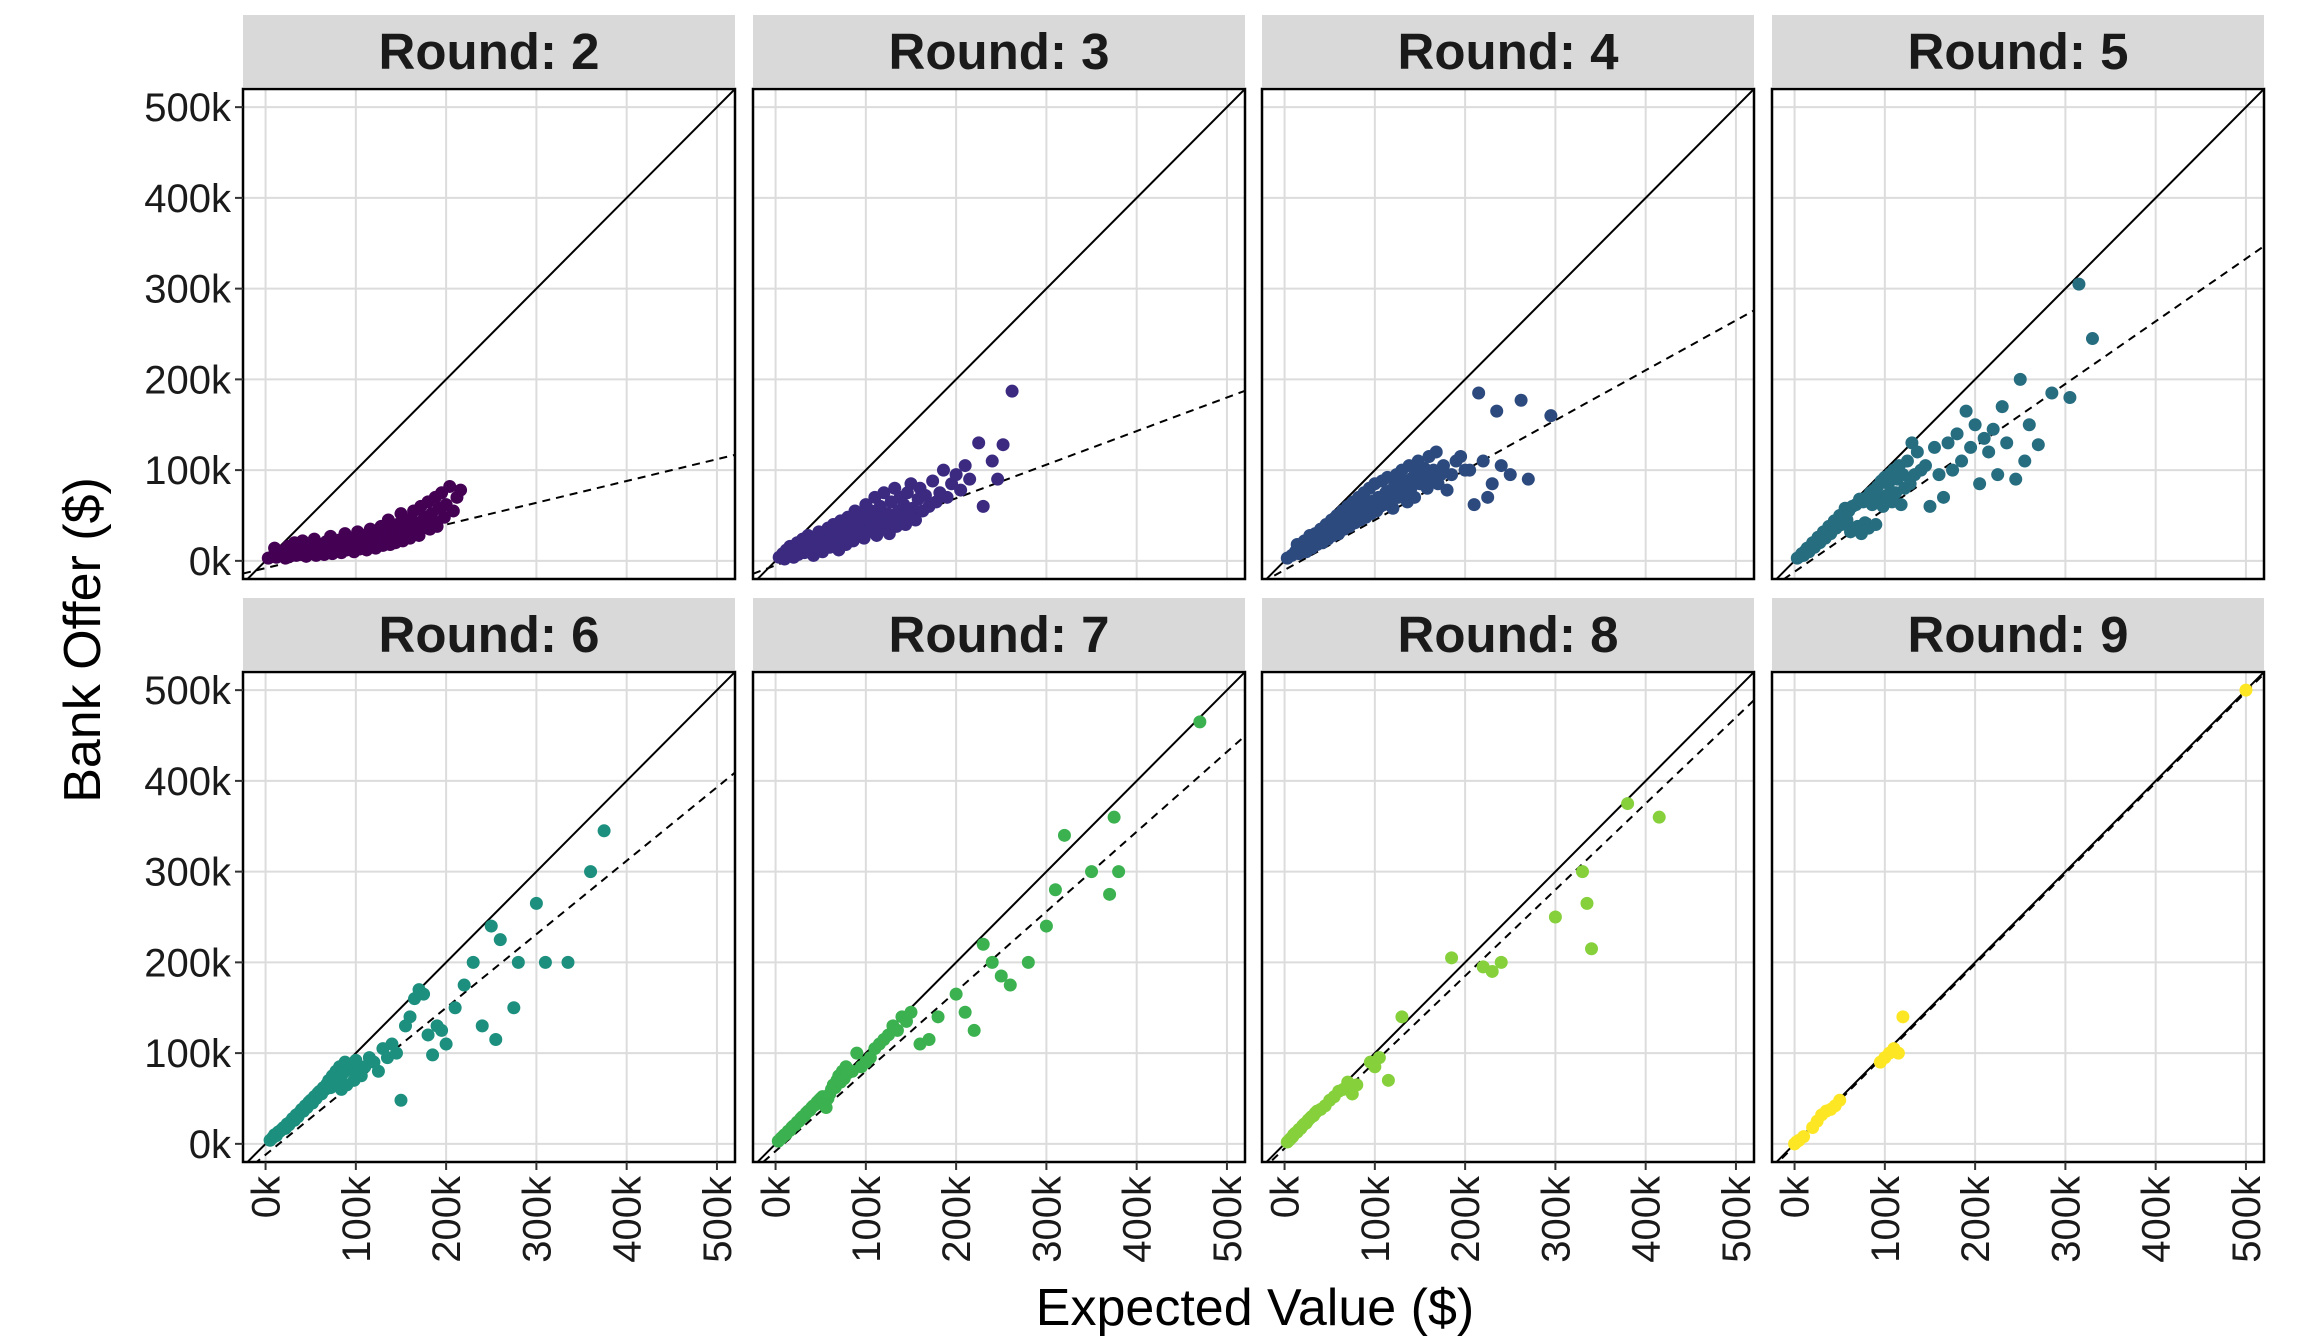 This screenshot has width=2304, height=1344. I want to click on facet-title: Round: 9, so click(2018, 634).